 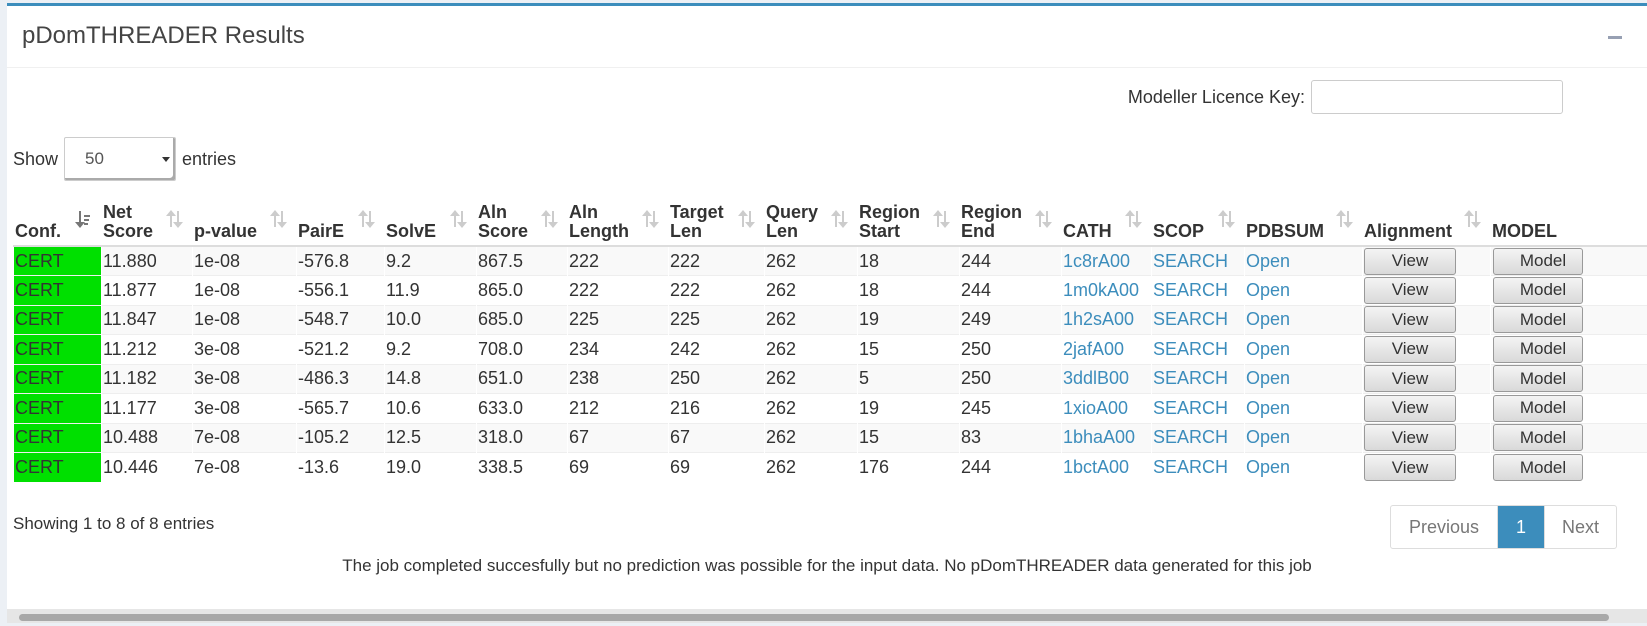 I want to click on pagination-next: Next, so click(x=1580, y=526).